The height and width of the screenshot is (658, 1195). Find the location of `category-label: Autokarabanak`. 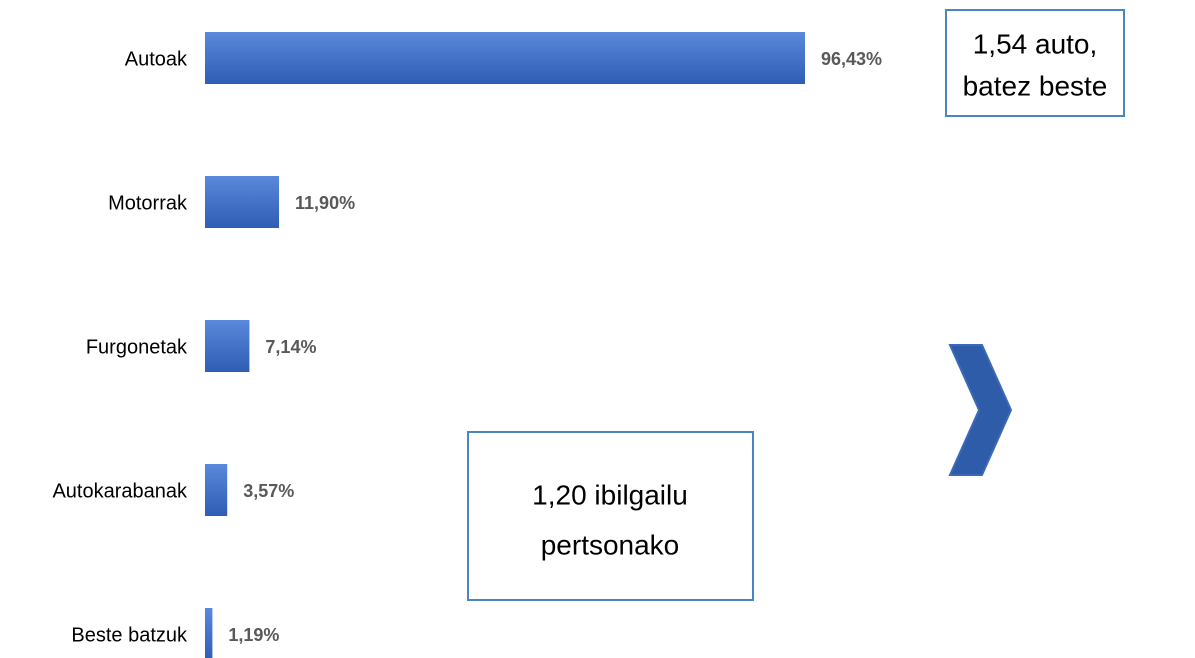

category-label: Autokarabanak is located at coordinates (120, 491).